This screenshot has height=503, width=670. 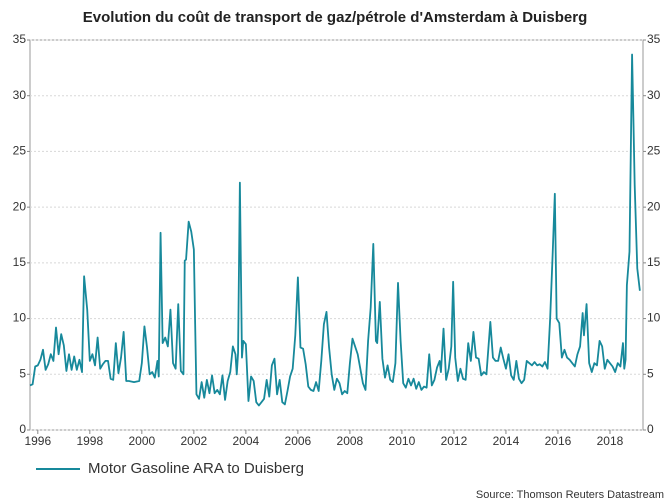 I want to click on y2-tick-label: 0, so click(x=650, y=429).